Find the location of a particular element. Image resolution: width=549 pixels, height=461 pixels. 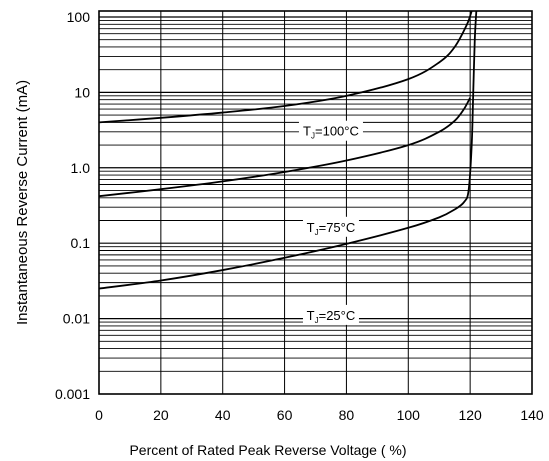

series-label-text: TJ=25°C is located at coordinates (331, 316).